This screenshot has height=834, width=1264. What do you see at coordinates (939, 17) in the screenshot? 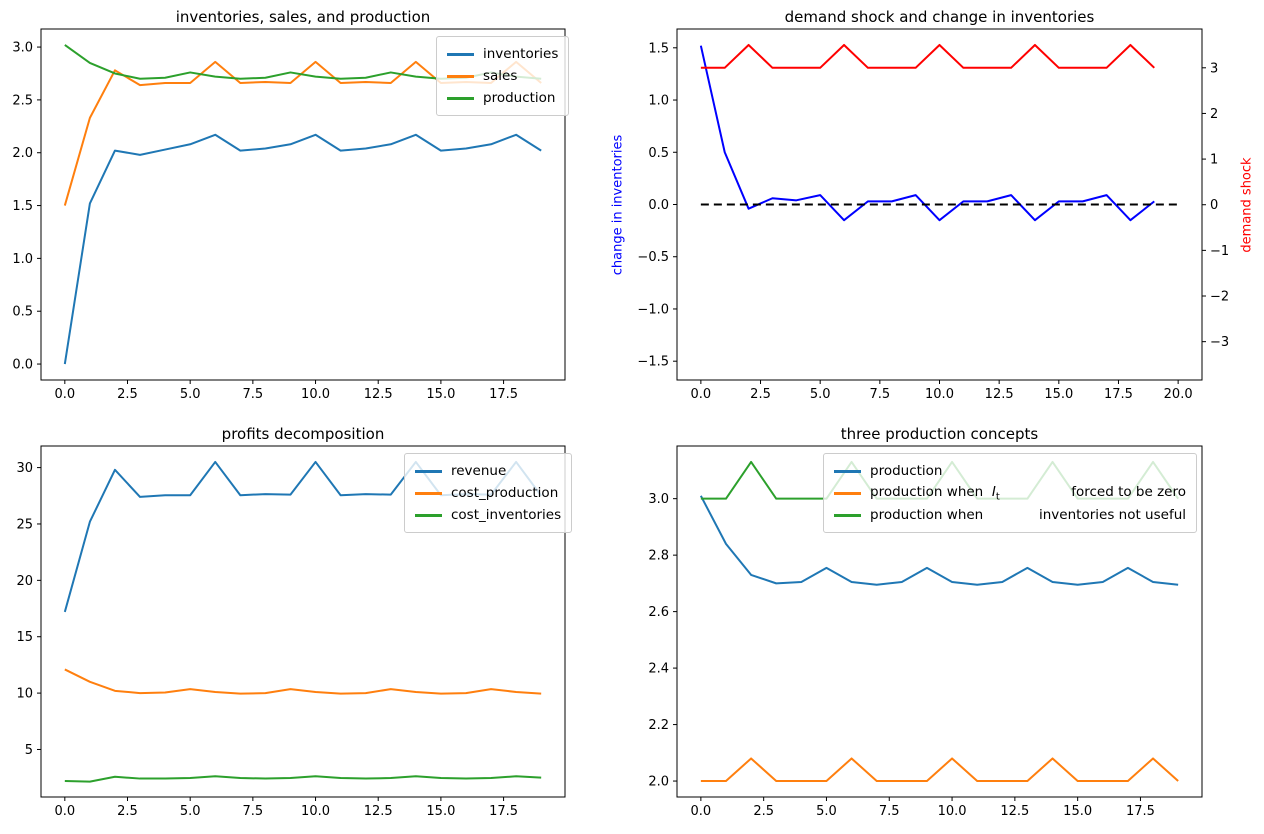
I see `panel-title-demand-shock: demand shock and change in inventories` at bounding box center [939, 17].